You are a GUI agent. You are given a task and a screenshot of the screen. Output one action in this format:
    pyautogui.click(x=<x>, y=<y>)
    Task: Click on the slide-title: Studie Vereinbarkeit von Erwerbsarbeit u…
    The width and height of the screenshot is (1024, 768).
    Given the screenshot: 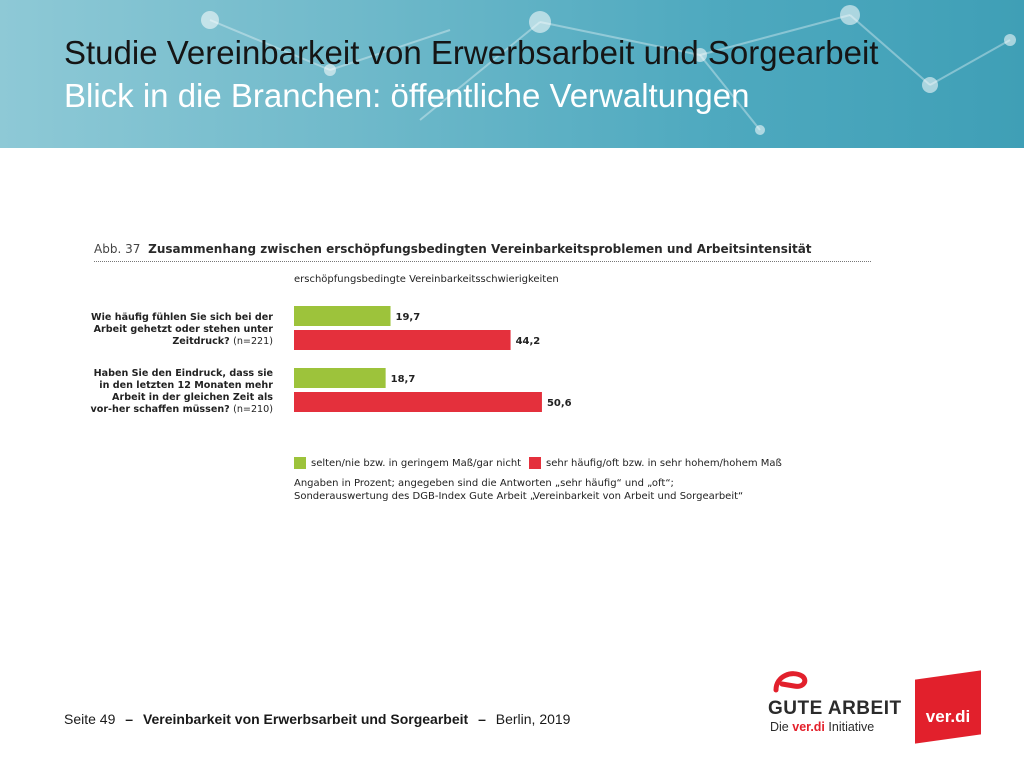 What is the action you would take?
    pyautogui.click(x=471, y=52)
    